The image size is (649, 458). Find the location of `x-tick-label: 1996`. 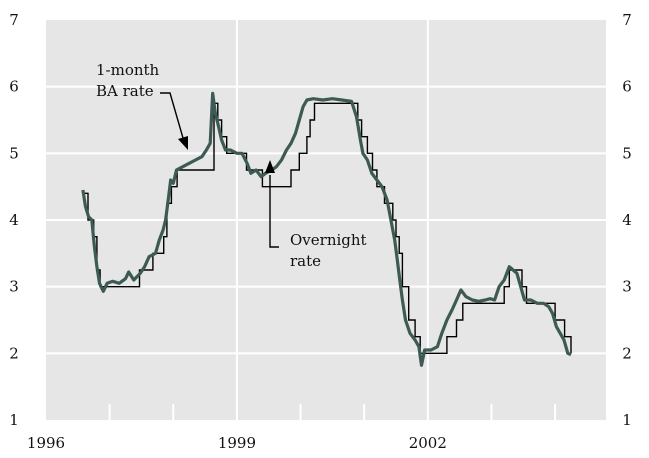

x-tick-label: 1996 is located at coordinates (46, 443).